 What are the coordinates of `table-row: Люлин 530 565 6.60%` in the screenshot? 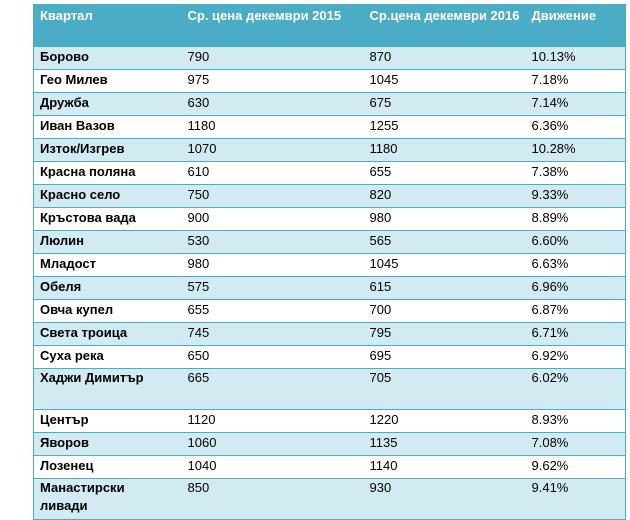 It's located at (329, 242).